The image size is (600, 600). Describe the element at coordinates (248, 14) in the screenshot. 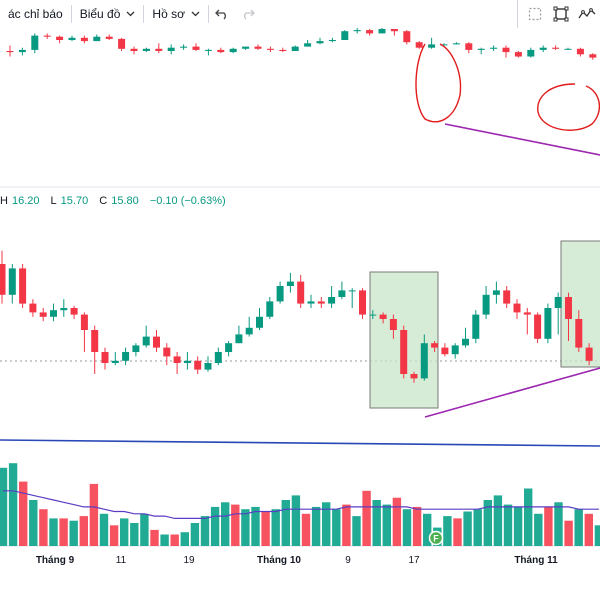

I see `redo-icon` at that location.